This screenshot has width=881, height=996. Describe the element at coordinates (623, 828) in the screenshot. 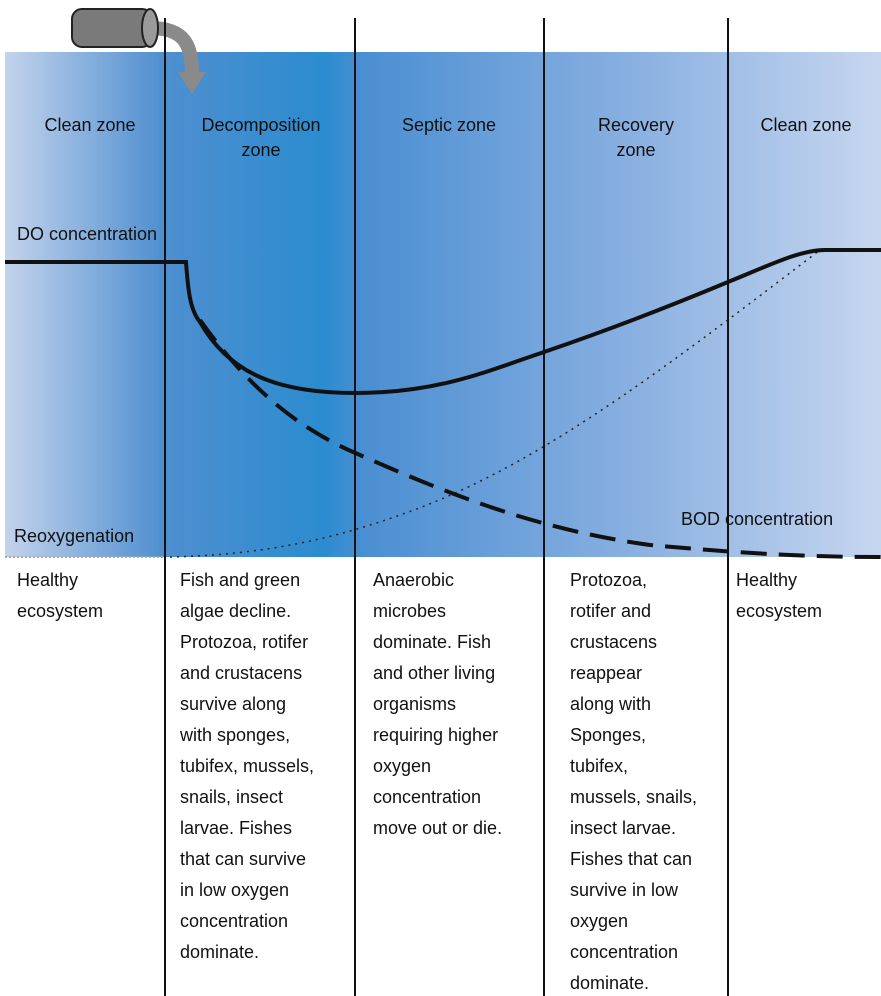

I see `zone-description: insect larvae.` at that location.